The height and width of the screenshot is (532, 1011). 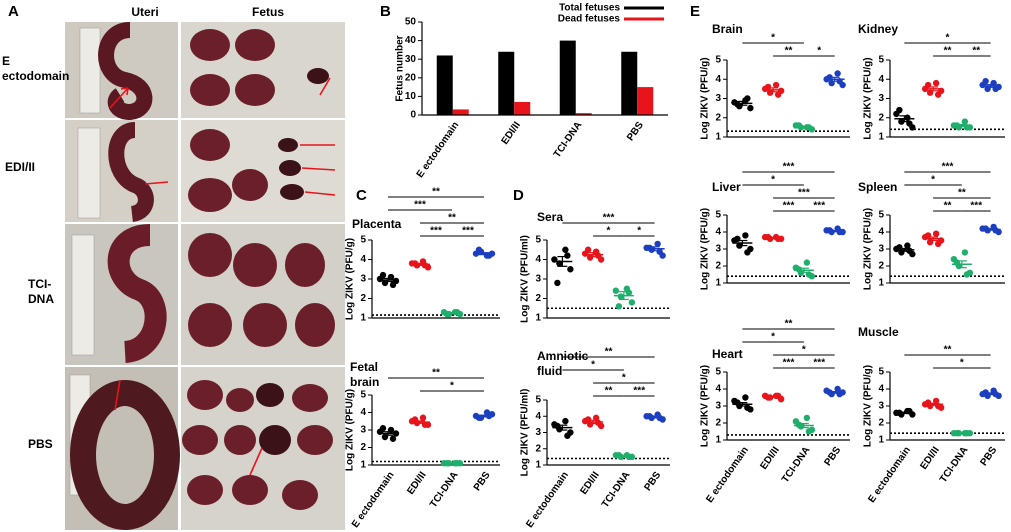 What do you see at coordinates (878, 29) in the screenshot?
I see `subplot-title: Kidney` at bounding box center [878, 29].